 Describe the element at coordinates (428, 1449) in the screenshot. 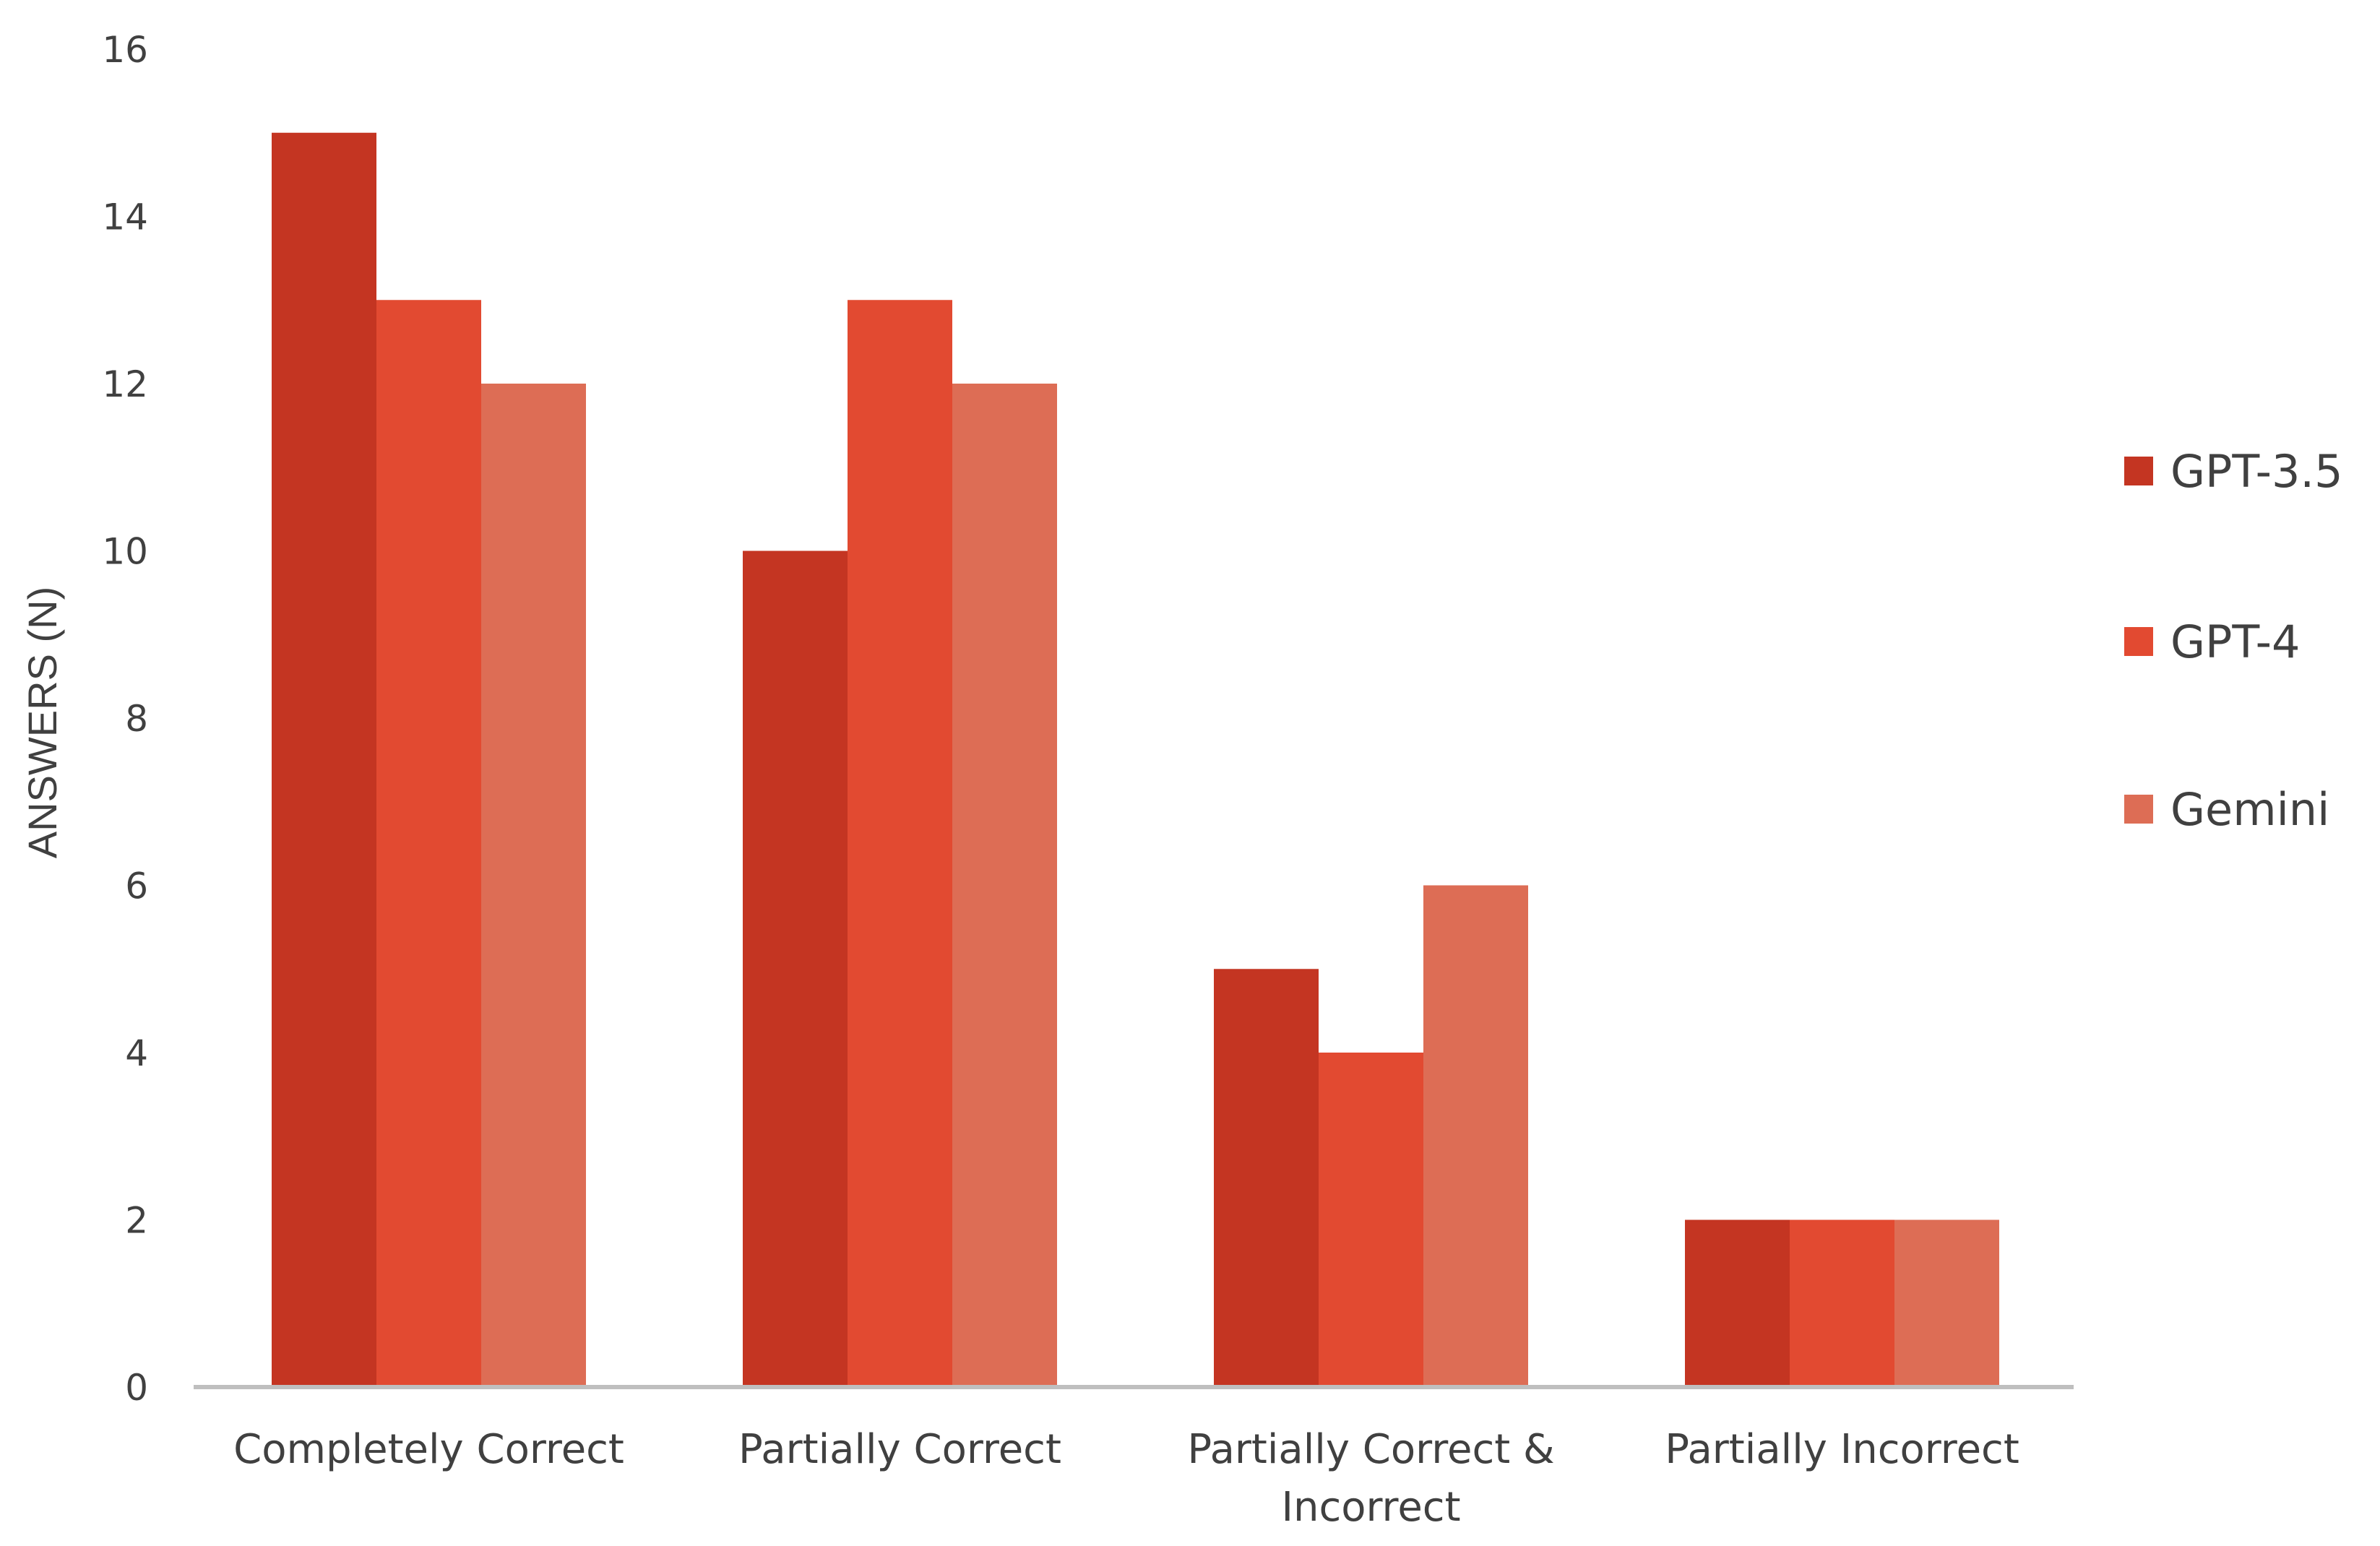

I see `x-category-label: Completely Correct` at that location.